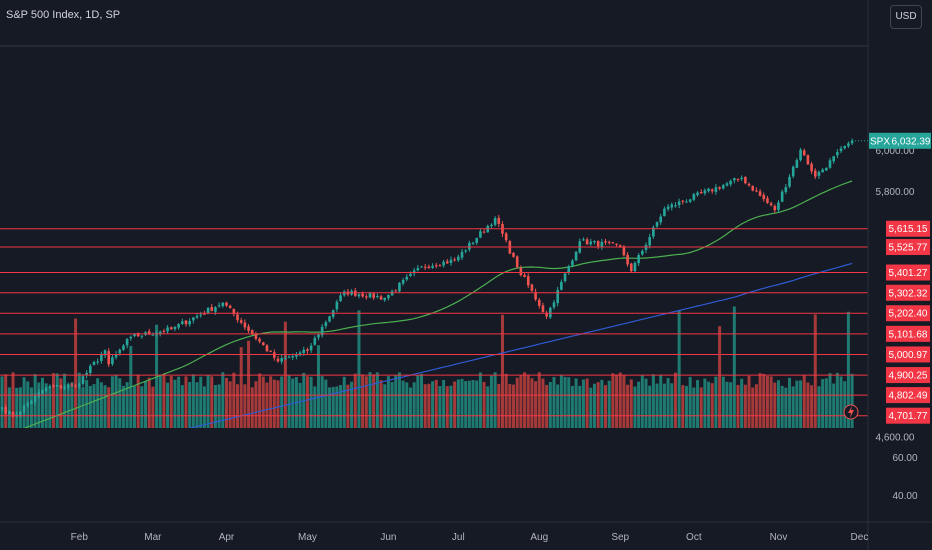 Image resolution: width=932 pixels, height=550 pixels. Describe the element at coordinates (458, 537) in the screenshot. I see `month-tick: Jul` at that location.